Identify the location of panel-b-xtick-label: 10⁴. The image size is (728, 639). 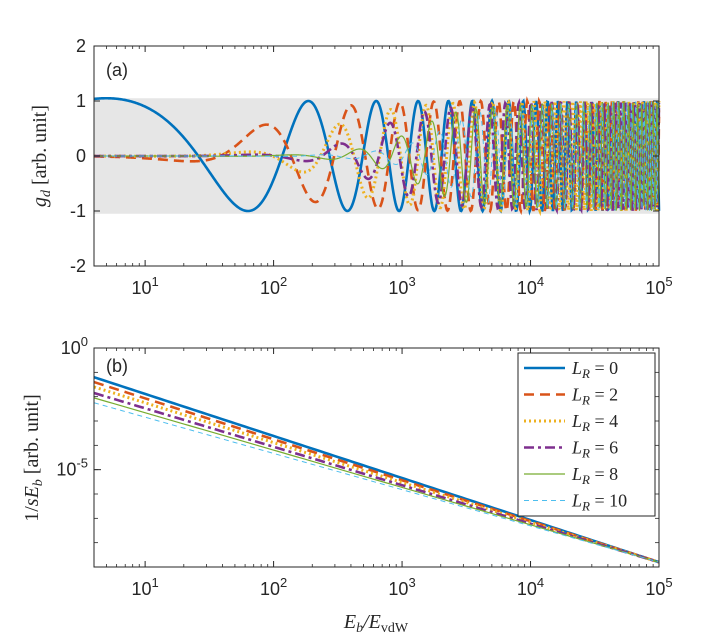
(530, 587).